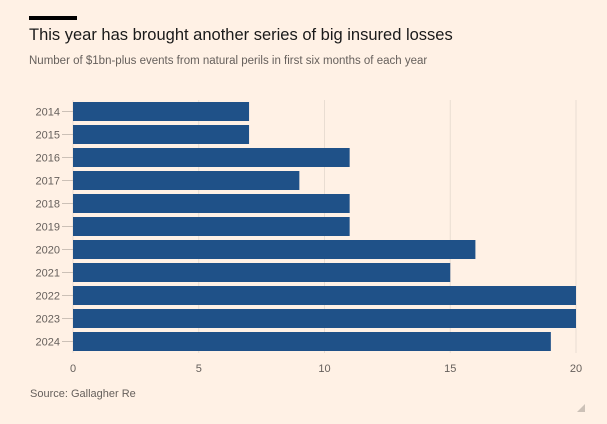  What do you see at coordinates (199, 369) in the screenshot?
I see `x-tick-label: 5` at bounding box center [199, 369].